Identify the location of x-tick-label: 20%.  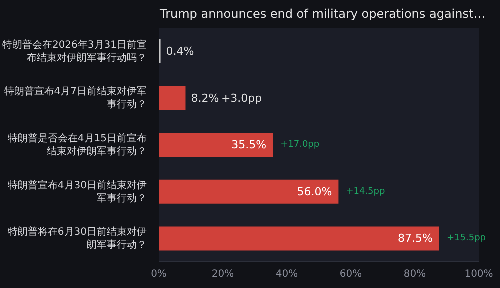
(223, 274).